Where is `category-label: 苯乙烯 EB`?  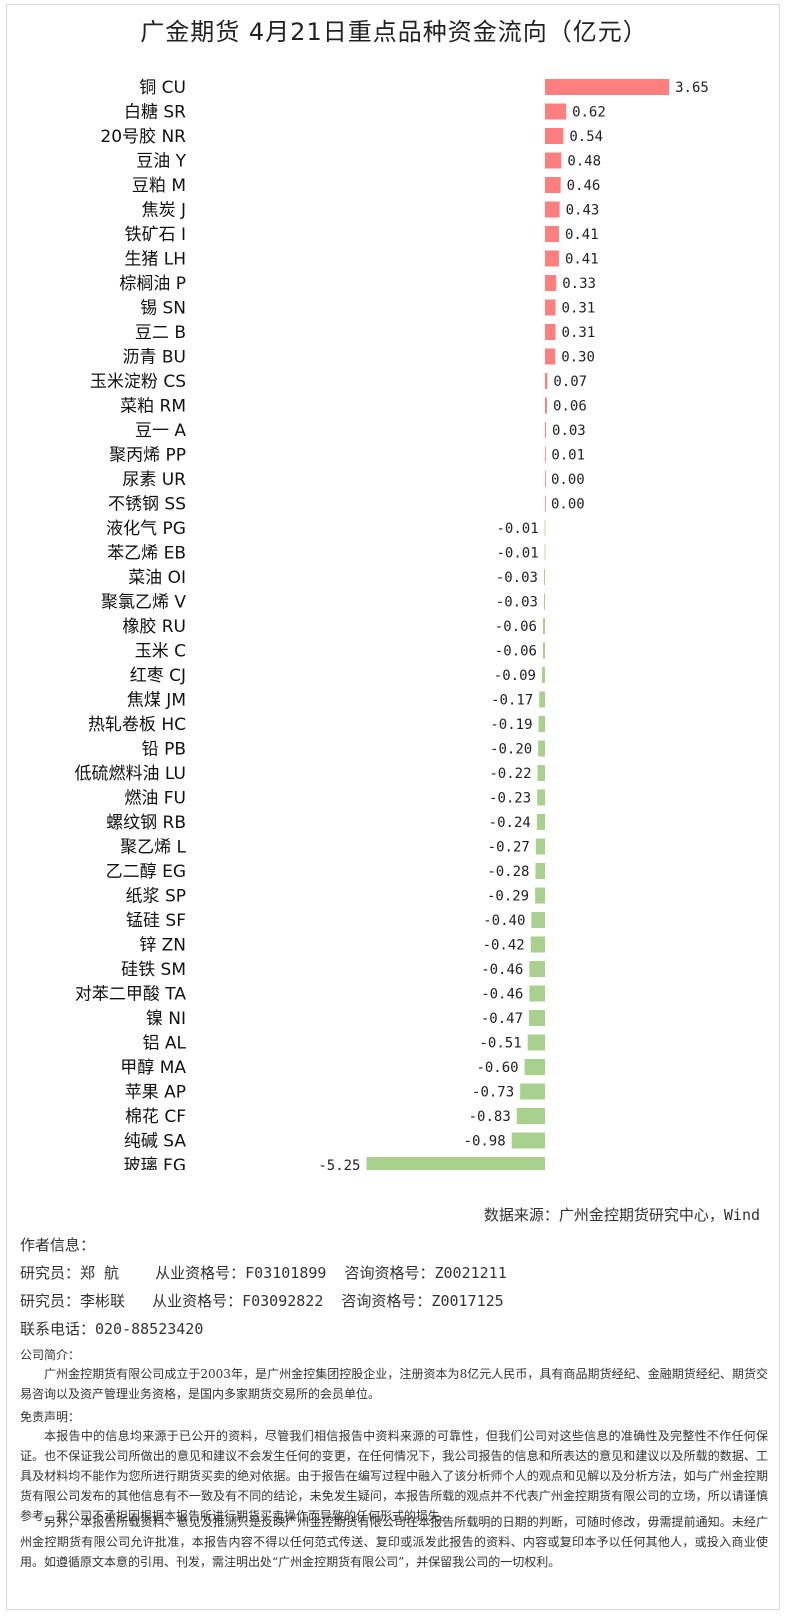
category-label: 苯乙烯 EB is located at coordinates (146, 554).